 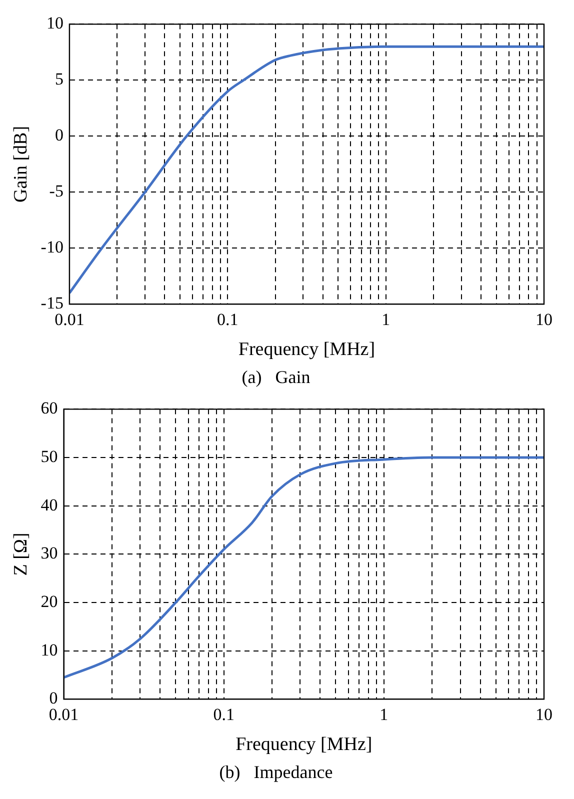 What do you see at coordinates (49, 553) in the screenshot?
I see `y-tick-label: 30` at bounding box center [49, 553].